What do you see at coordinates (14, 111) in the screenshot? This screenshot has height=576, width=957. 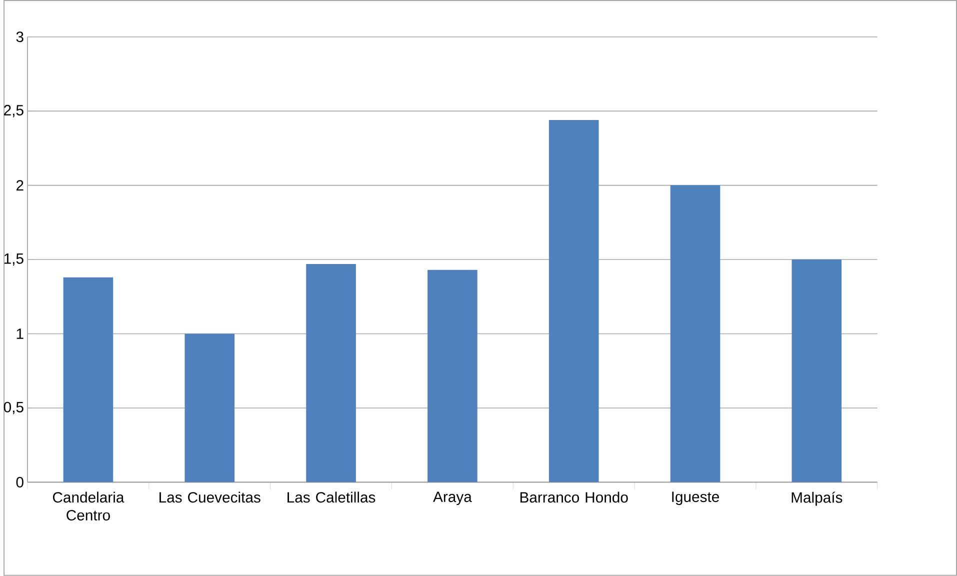 I see `y-tick-label: 2,5` at bounding box center [14, 111].